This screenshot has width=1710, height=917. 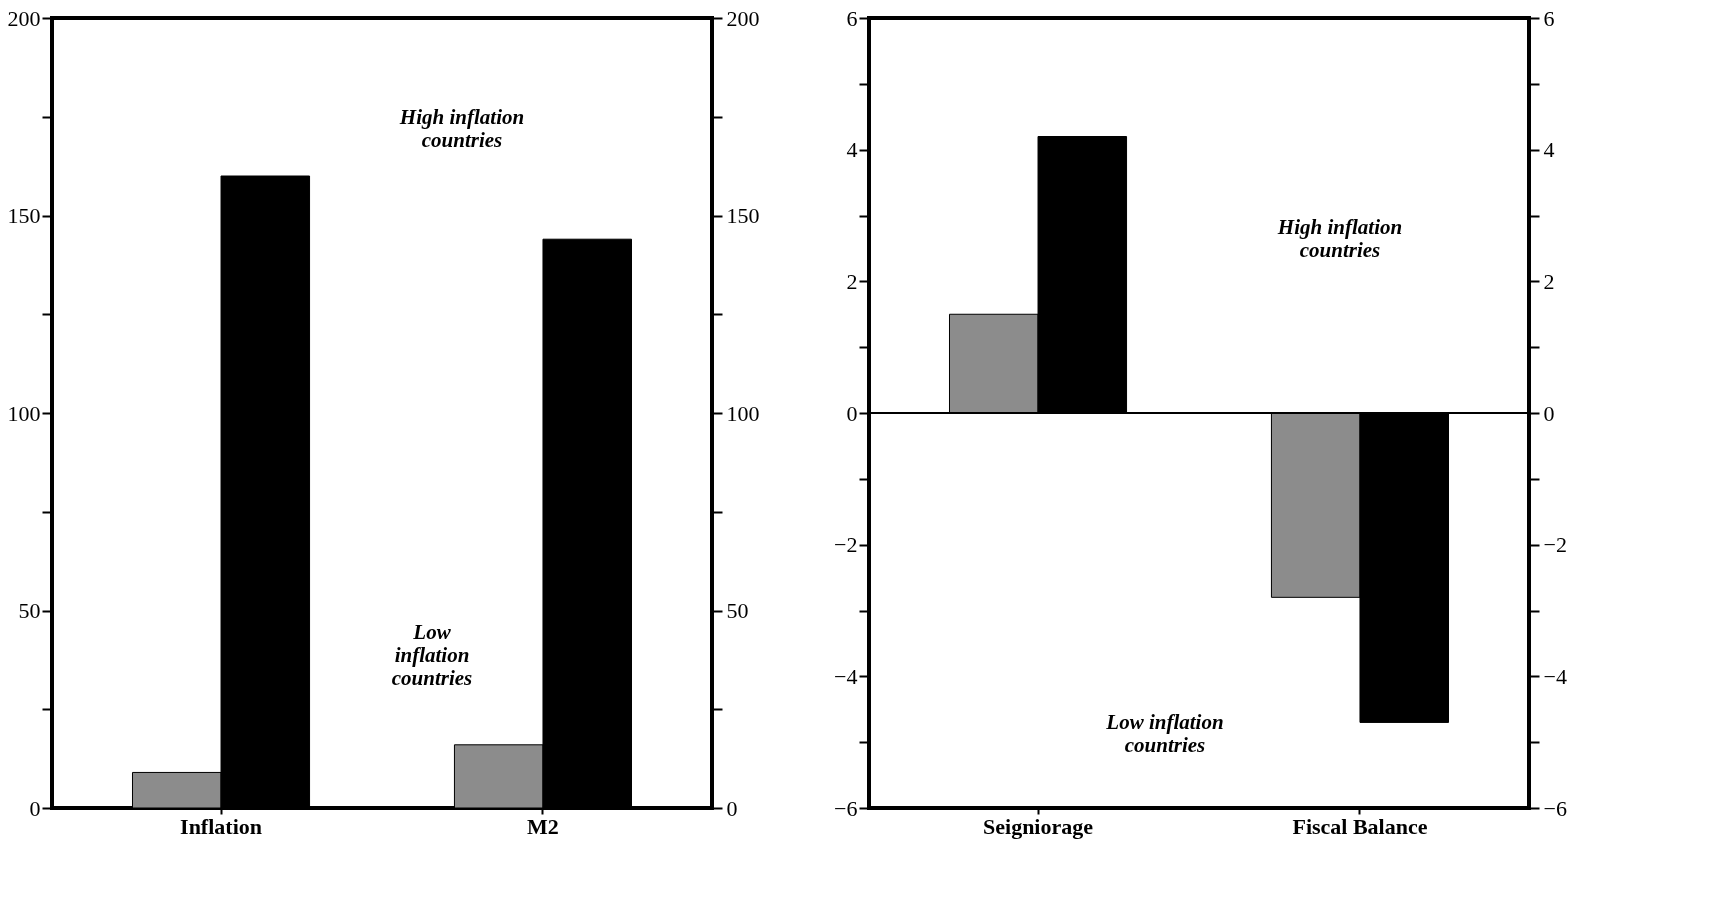 I want to click on y2-tick-label: −6, so click(x=1555, y=808).